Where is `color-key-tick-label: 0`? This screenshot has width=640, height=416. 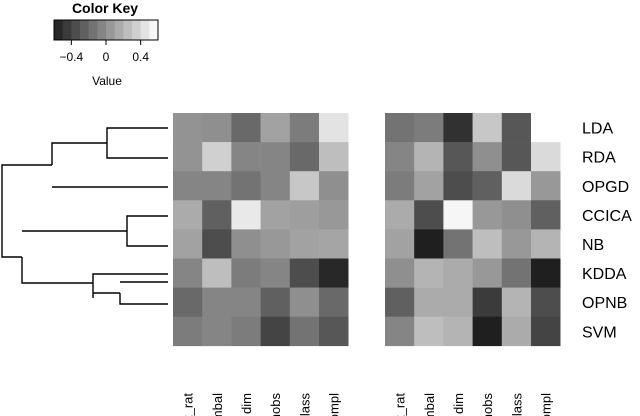 color-key-tick-label: 0 is located at coordinates (106, 57).